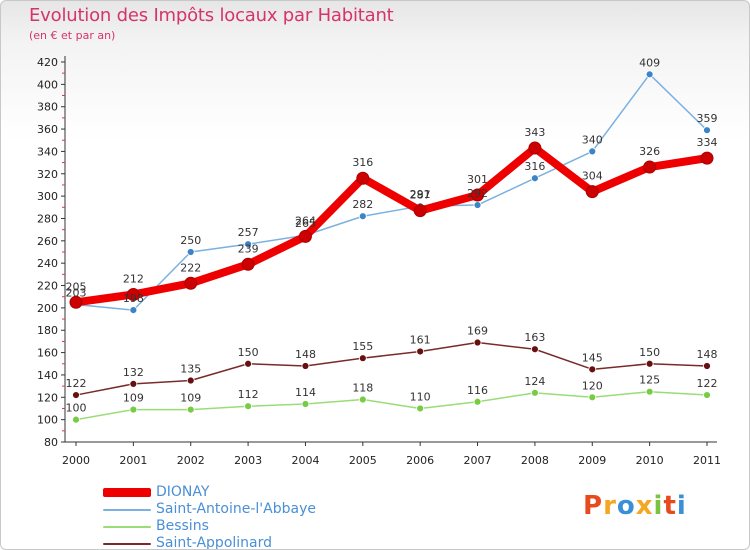  What do you see at coordinates (362, 388) in the screenshot?
I see `data-label-bessins: 118` at bounding box center [362, 388].